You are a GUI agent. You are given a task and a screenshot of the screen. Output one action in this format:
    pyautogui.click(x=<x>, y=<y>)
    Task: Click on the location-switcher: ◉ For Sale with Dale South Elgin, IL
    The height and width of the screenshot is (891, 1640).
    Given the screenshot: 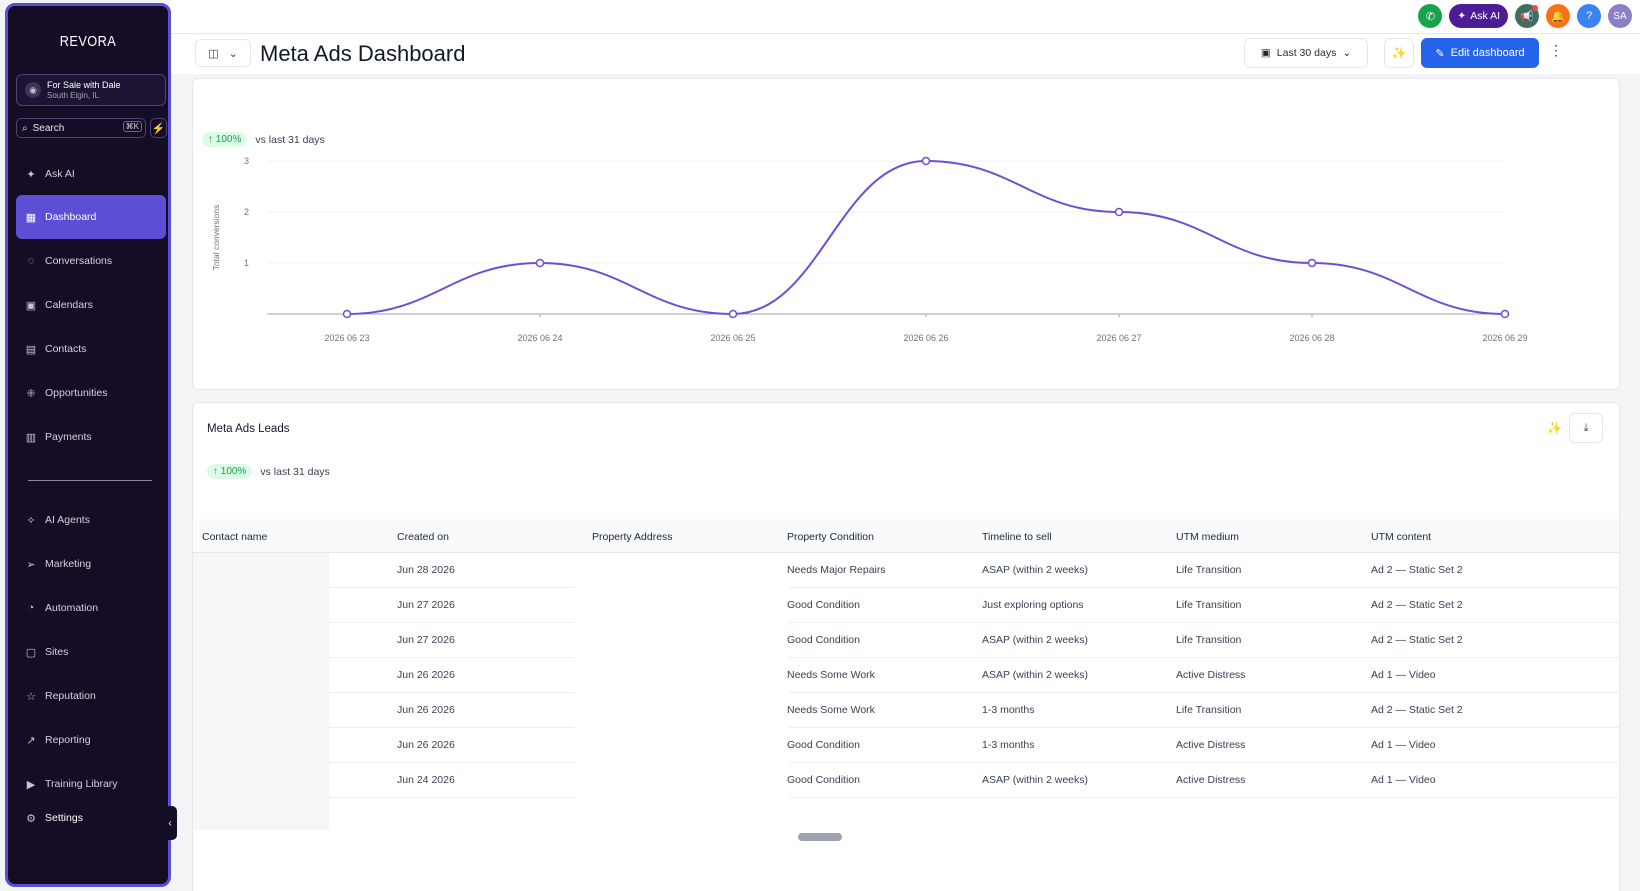 What is the action you would take?
    pyautogui.click(x=91, y=90)
    